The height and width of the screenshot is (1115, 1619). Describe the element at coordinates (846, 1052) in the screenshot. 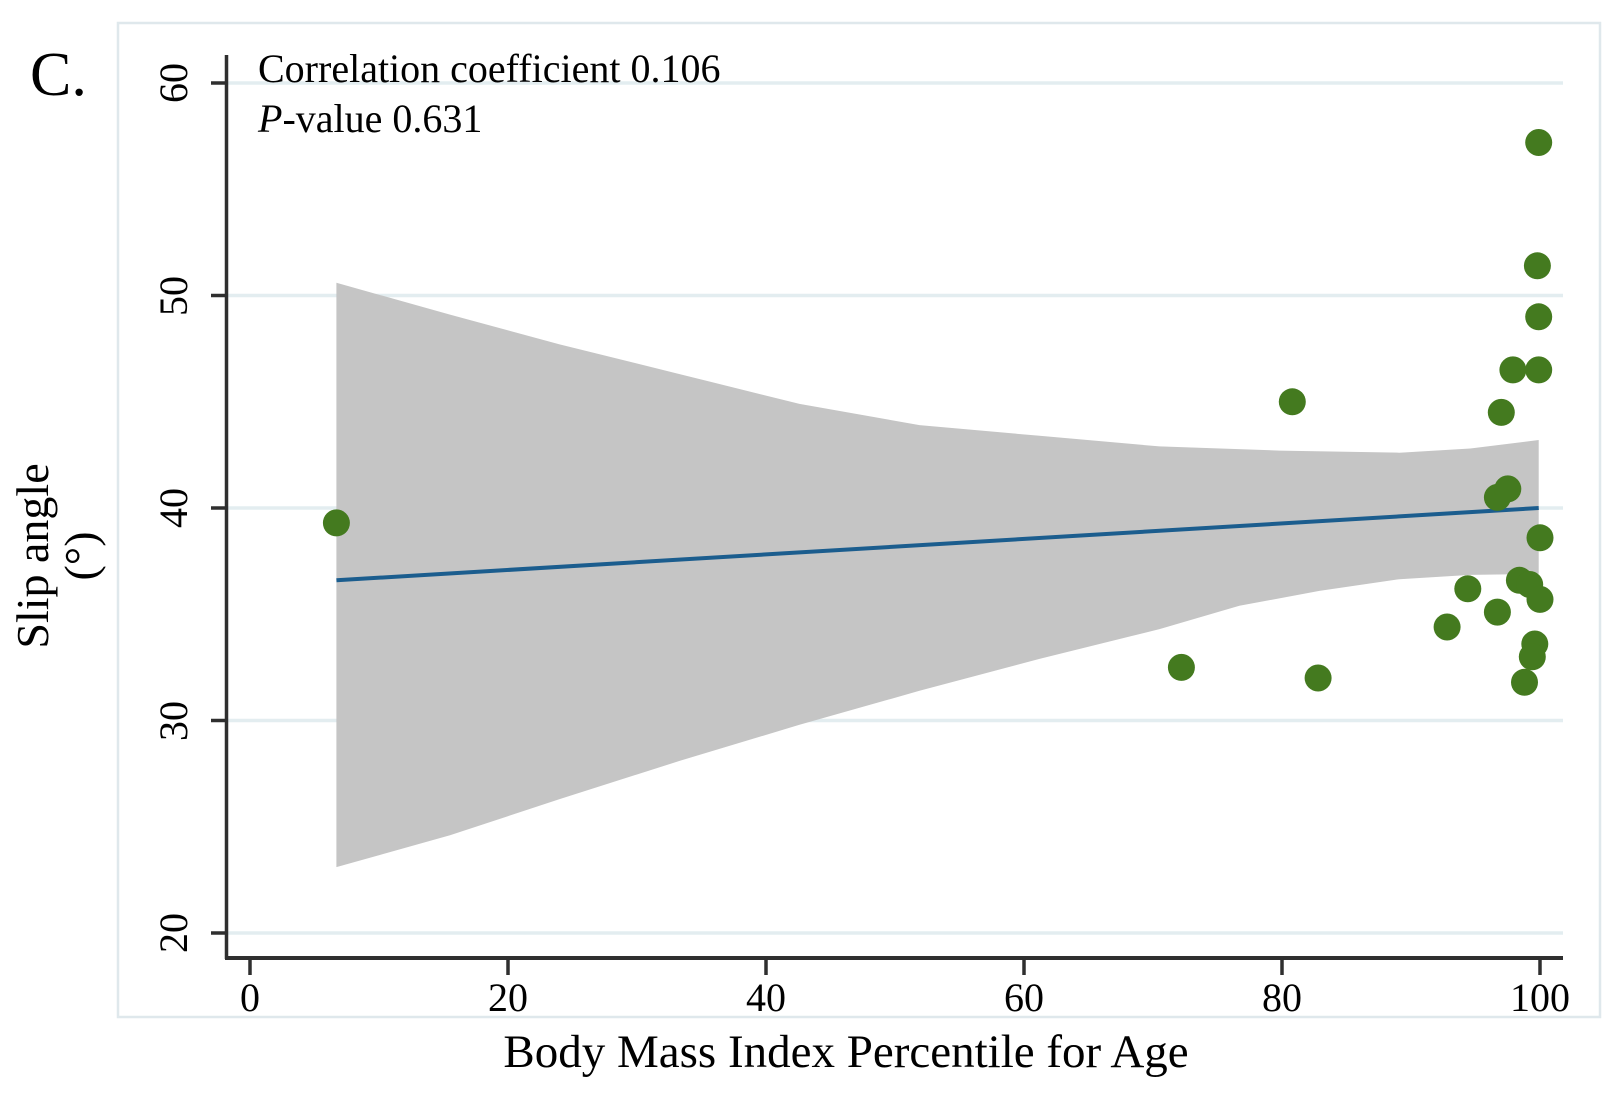

I see `x-axis-title: Body Mass Index Percentile for Age` at that location.